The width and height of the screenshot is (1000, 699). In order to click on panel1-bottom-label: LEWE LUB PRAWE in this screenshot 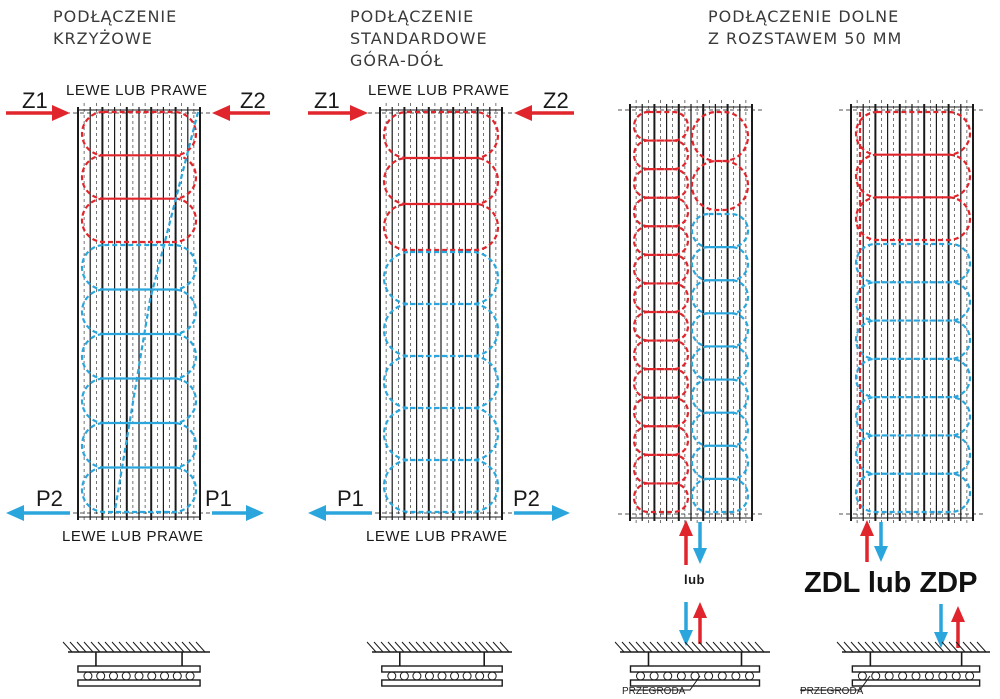, I will do `click(133, 536)`.